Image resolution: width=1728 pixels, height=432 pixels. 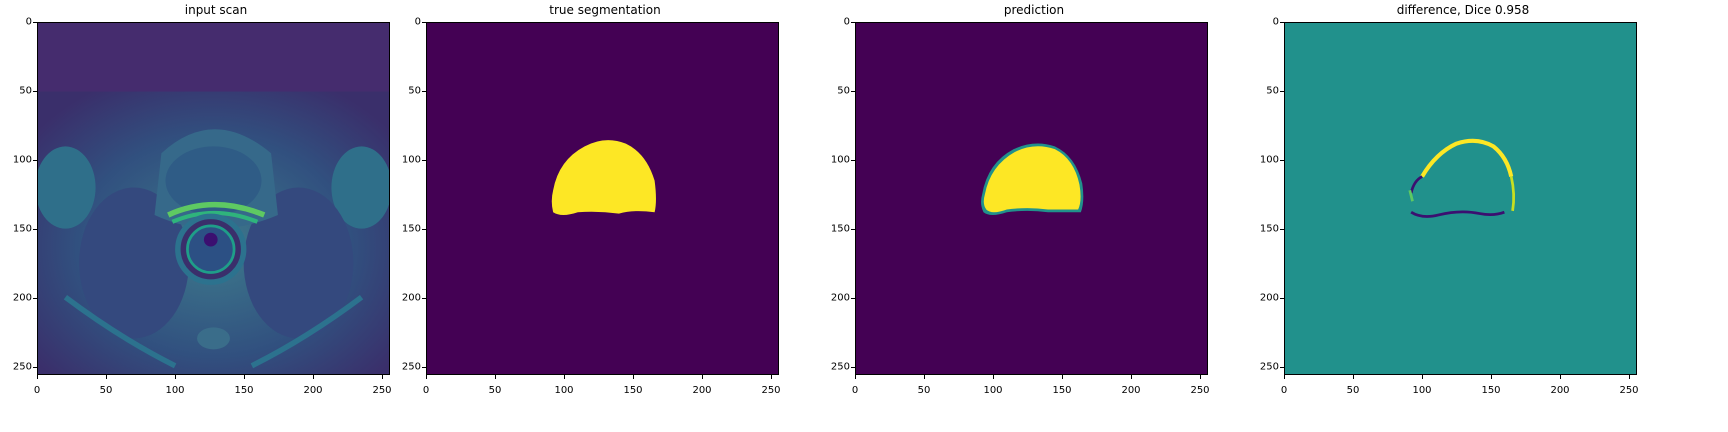 What do you see at coordinates (605, 10) in the screenshot?
I see `panel-title: true segmentation` at bounding box center [605, 10].